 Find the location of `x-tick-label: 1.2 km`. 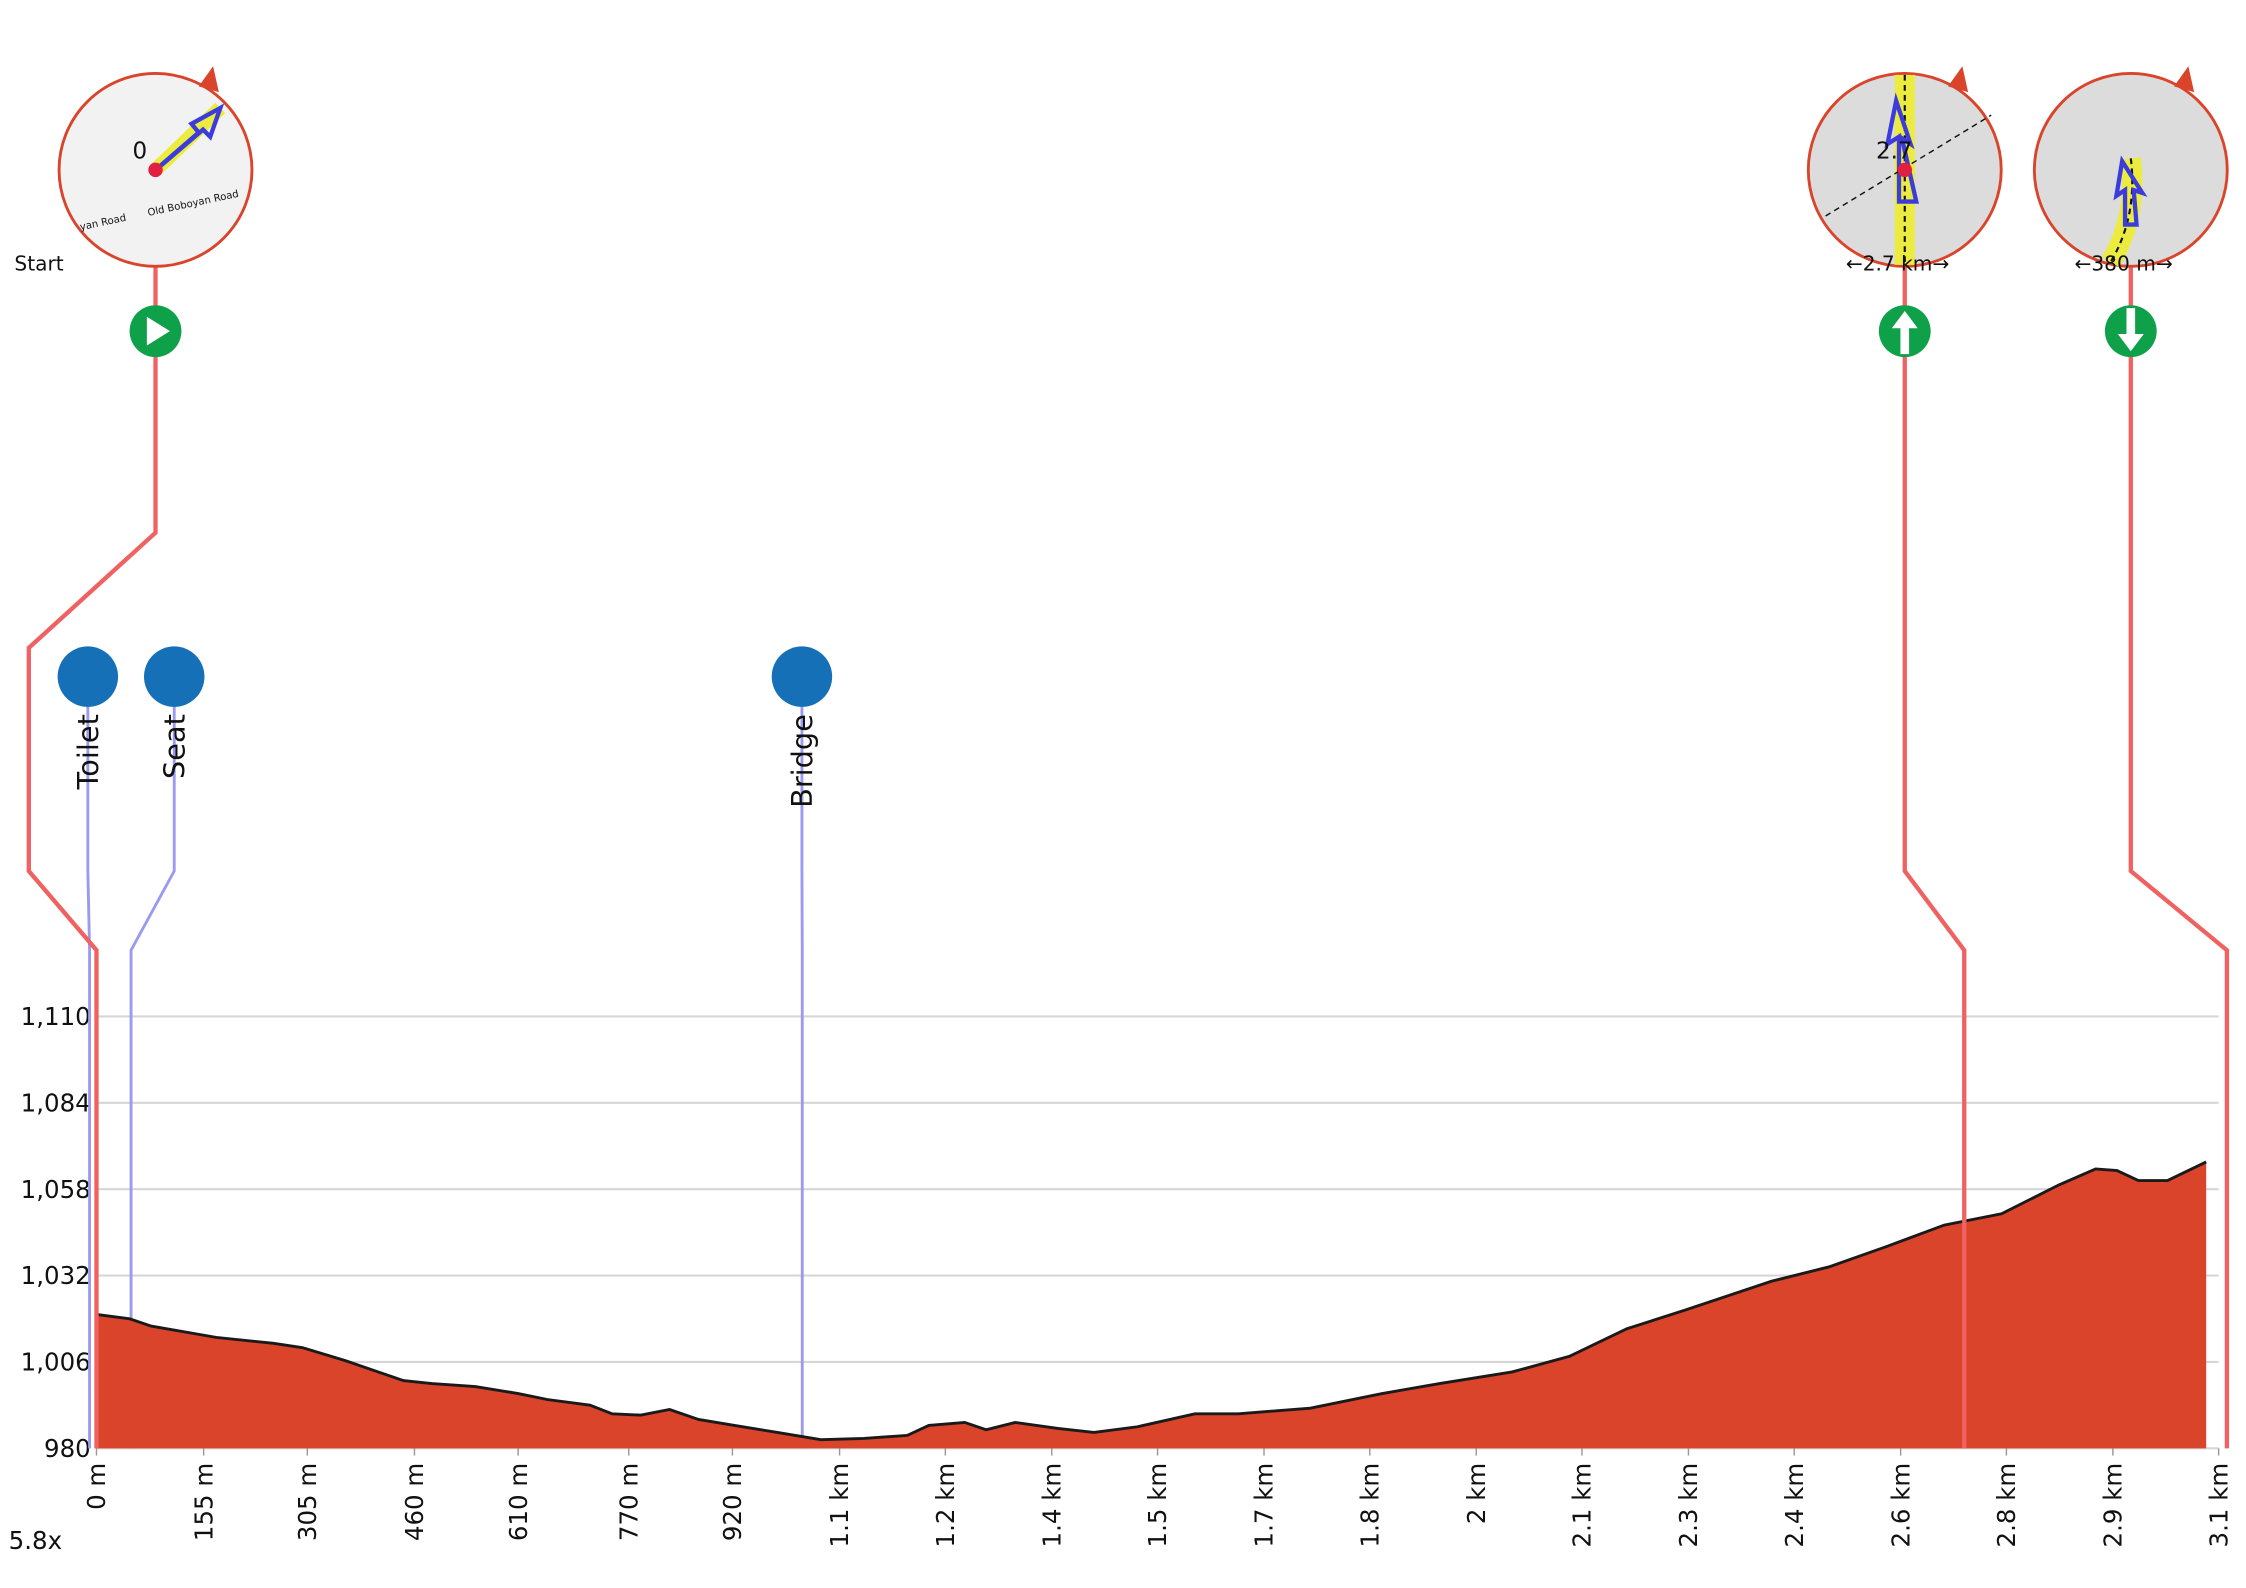

x-tick-label: 1.2 km is located at coordinates (945, 1505).